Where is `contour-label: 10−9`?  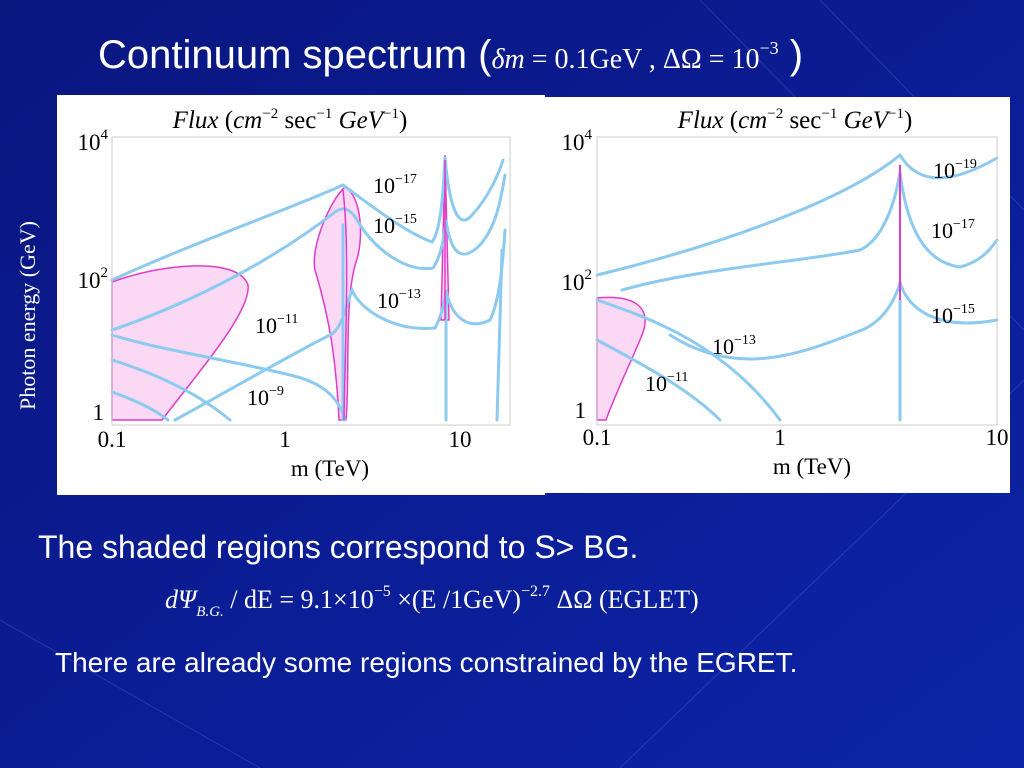
contour-label: 10−9 is located at coordinates (265, 397).